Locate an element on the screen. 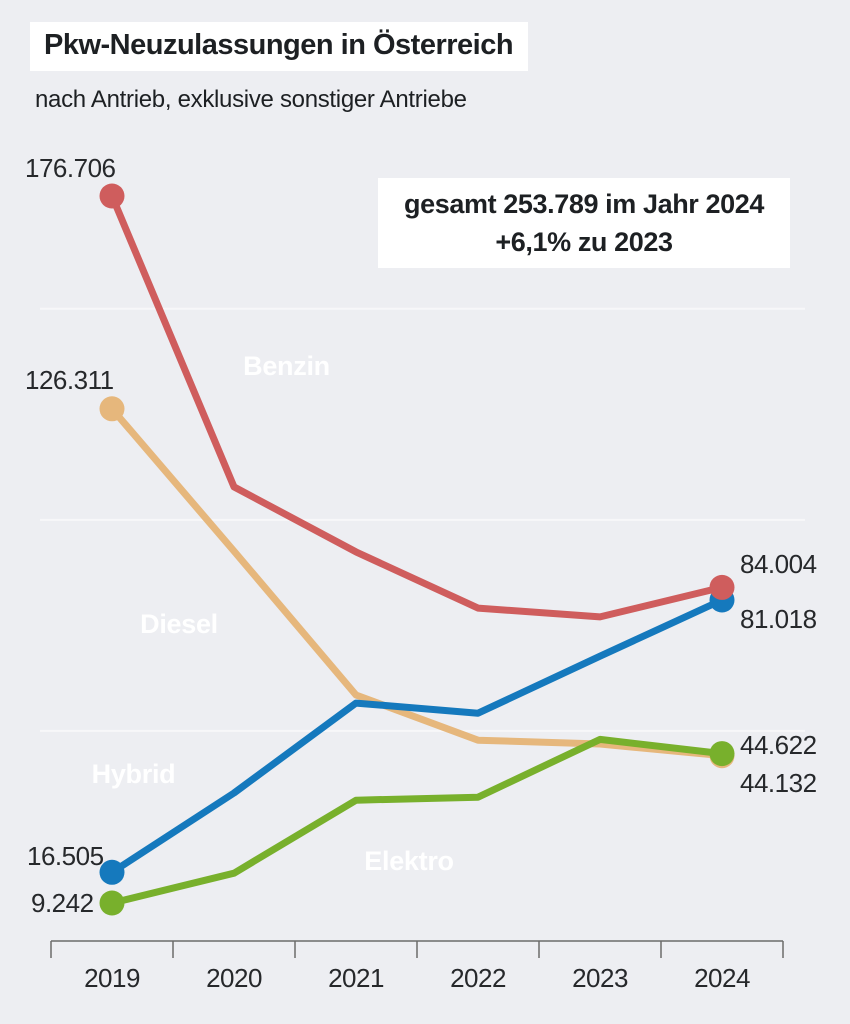 The height and width of the screenshot is (1024, 850). annotation-line-2: +6,1% zu 2023 is located at coordinates (584, 242).